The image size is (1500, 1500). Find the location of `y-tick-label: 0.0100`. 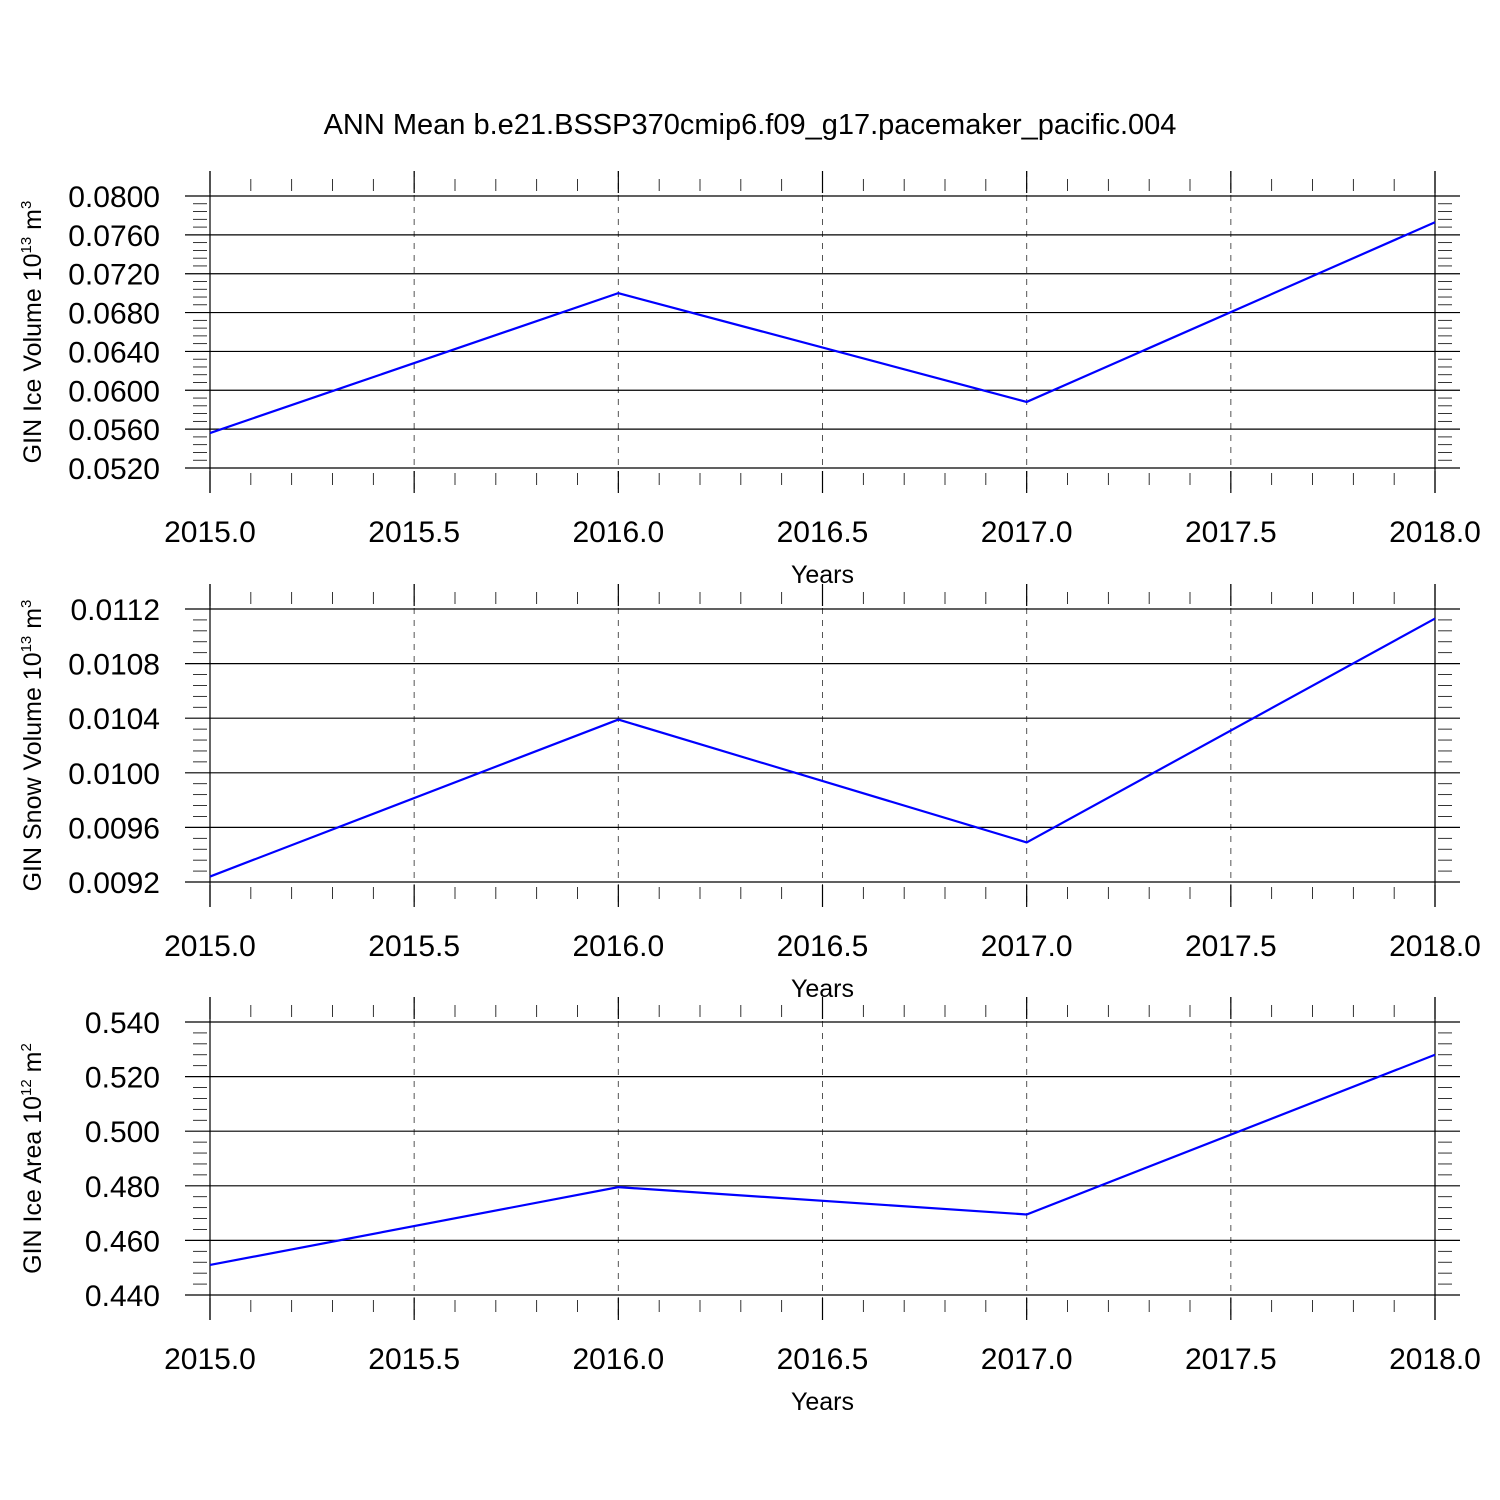

y-tick-label: 0.0100 is located at coordinates (114, 774).